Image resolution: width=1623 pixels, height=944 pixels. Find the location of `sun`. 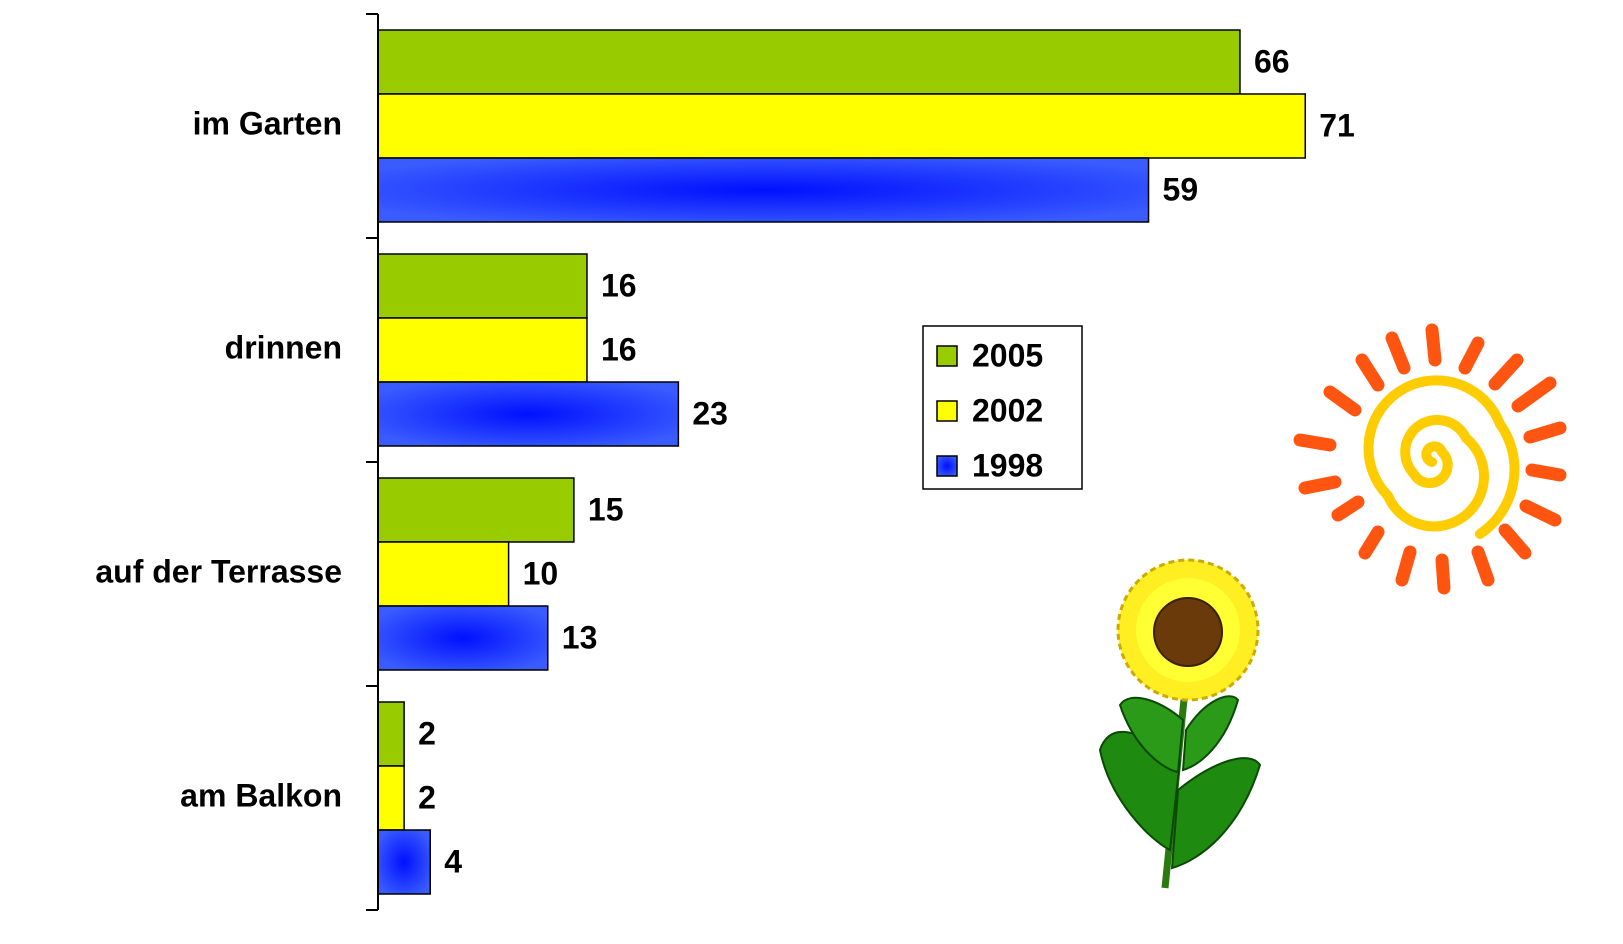

sun is located at coordinates (1430, 459).